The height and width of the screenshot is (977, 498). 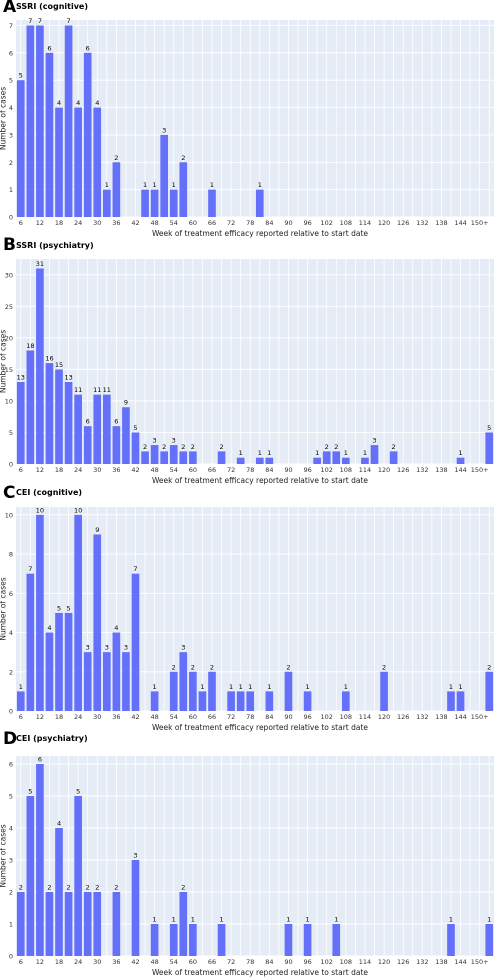 I want to click on x-tick-label: 96, so click(x=307, y=470).